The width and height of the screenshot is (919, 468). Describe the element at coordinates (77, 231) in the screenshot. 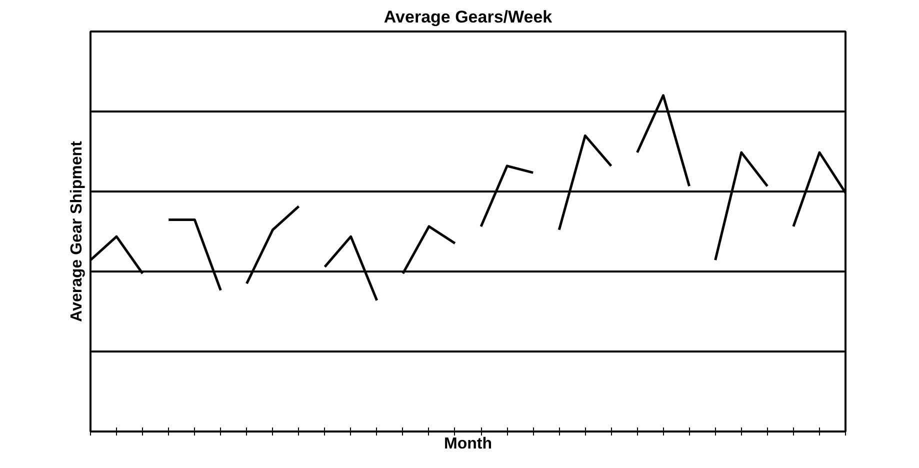

I see `y-axis-title: Average Gear Shipment` at that location.